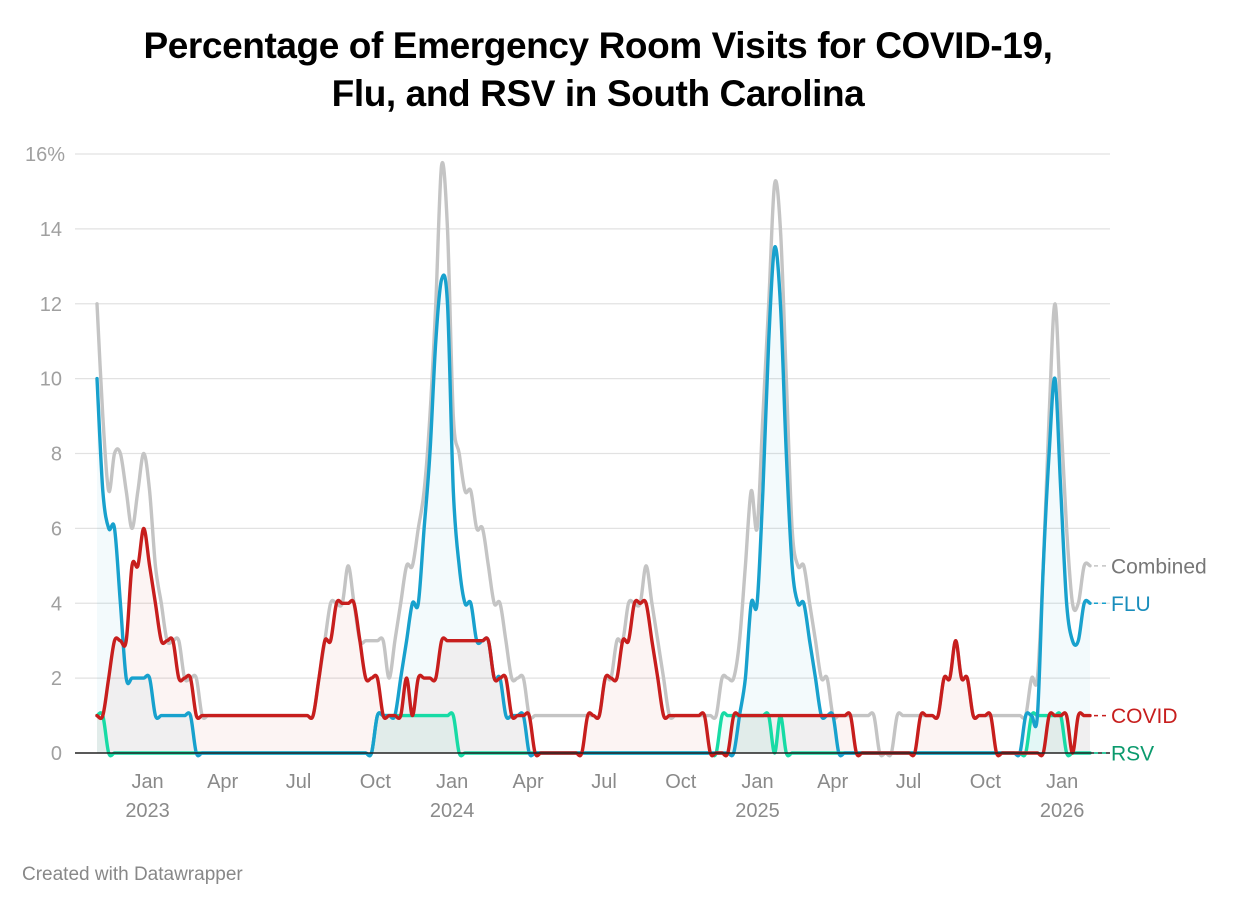 The width and height of the screenshot is (1240, 910). Describe the element at coordinates (56, 754) in the screenshot. I see `y-tick-label: 0` at that location.